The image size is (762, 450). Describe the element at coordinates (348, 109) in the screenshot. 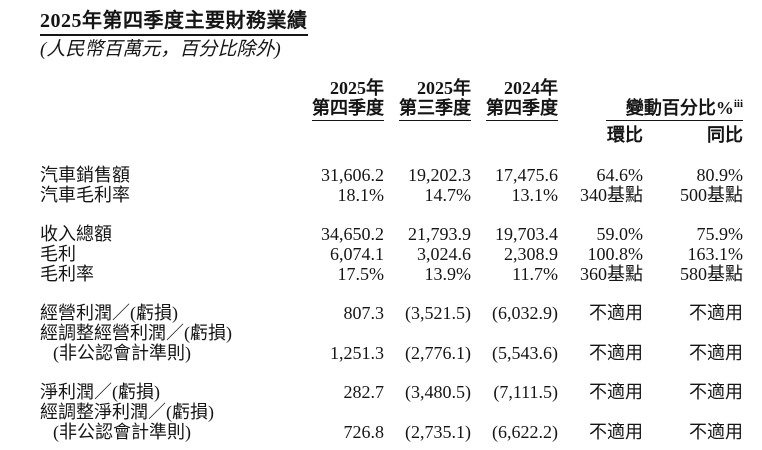

I see `header-quarter-label: 第四季度` at that location.